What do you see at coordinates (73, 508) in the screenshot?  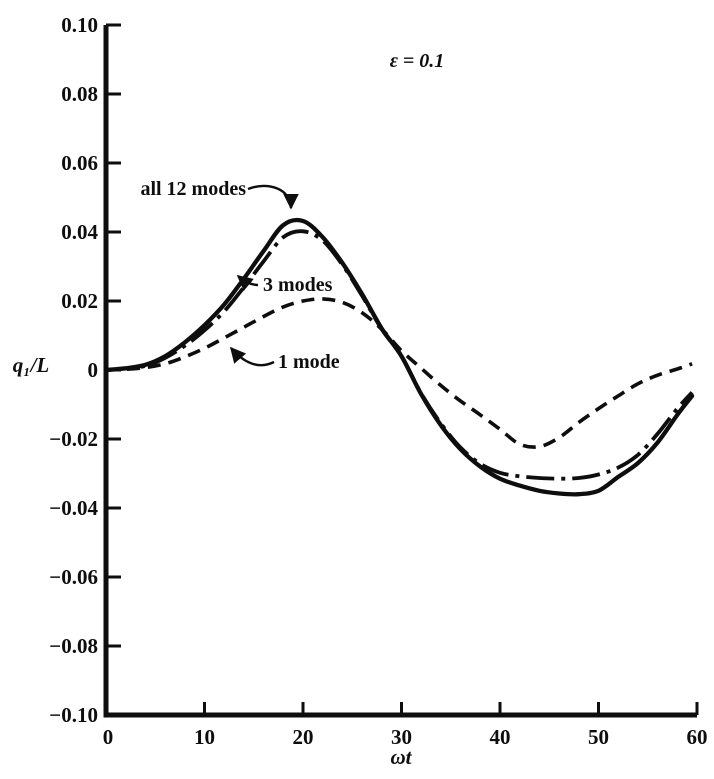 I see `y-tick-label: −0.04` at bounding box center [73, 508].